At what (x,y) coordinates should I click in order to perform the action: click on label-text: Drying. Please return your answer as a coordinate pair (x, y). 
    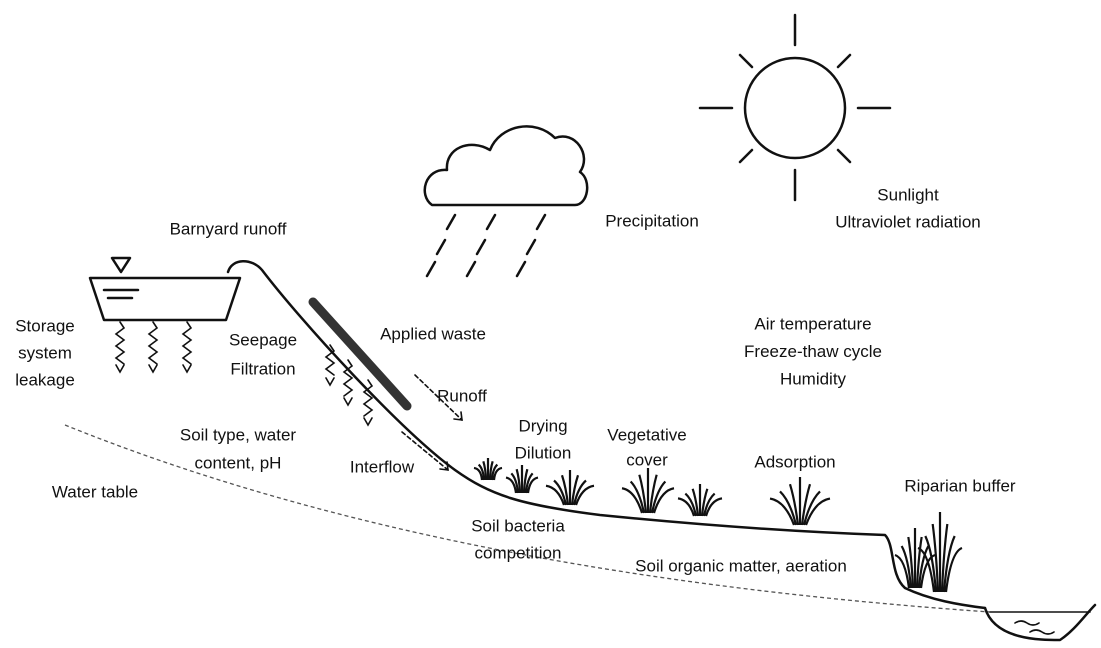
    Looking at the image, I should click on (542, 425).